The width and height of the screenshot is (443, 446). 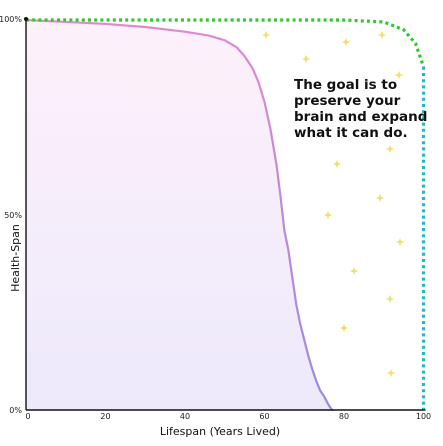 What do you see at coordinates (345, 85) in the screenshot?
I see `goal-annotation-line: The goal is to` at bounding box center [345, 85].